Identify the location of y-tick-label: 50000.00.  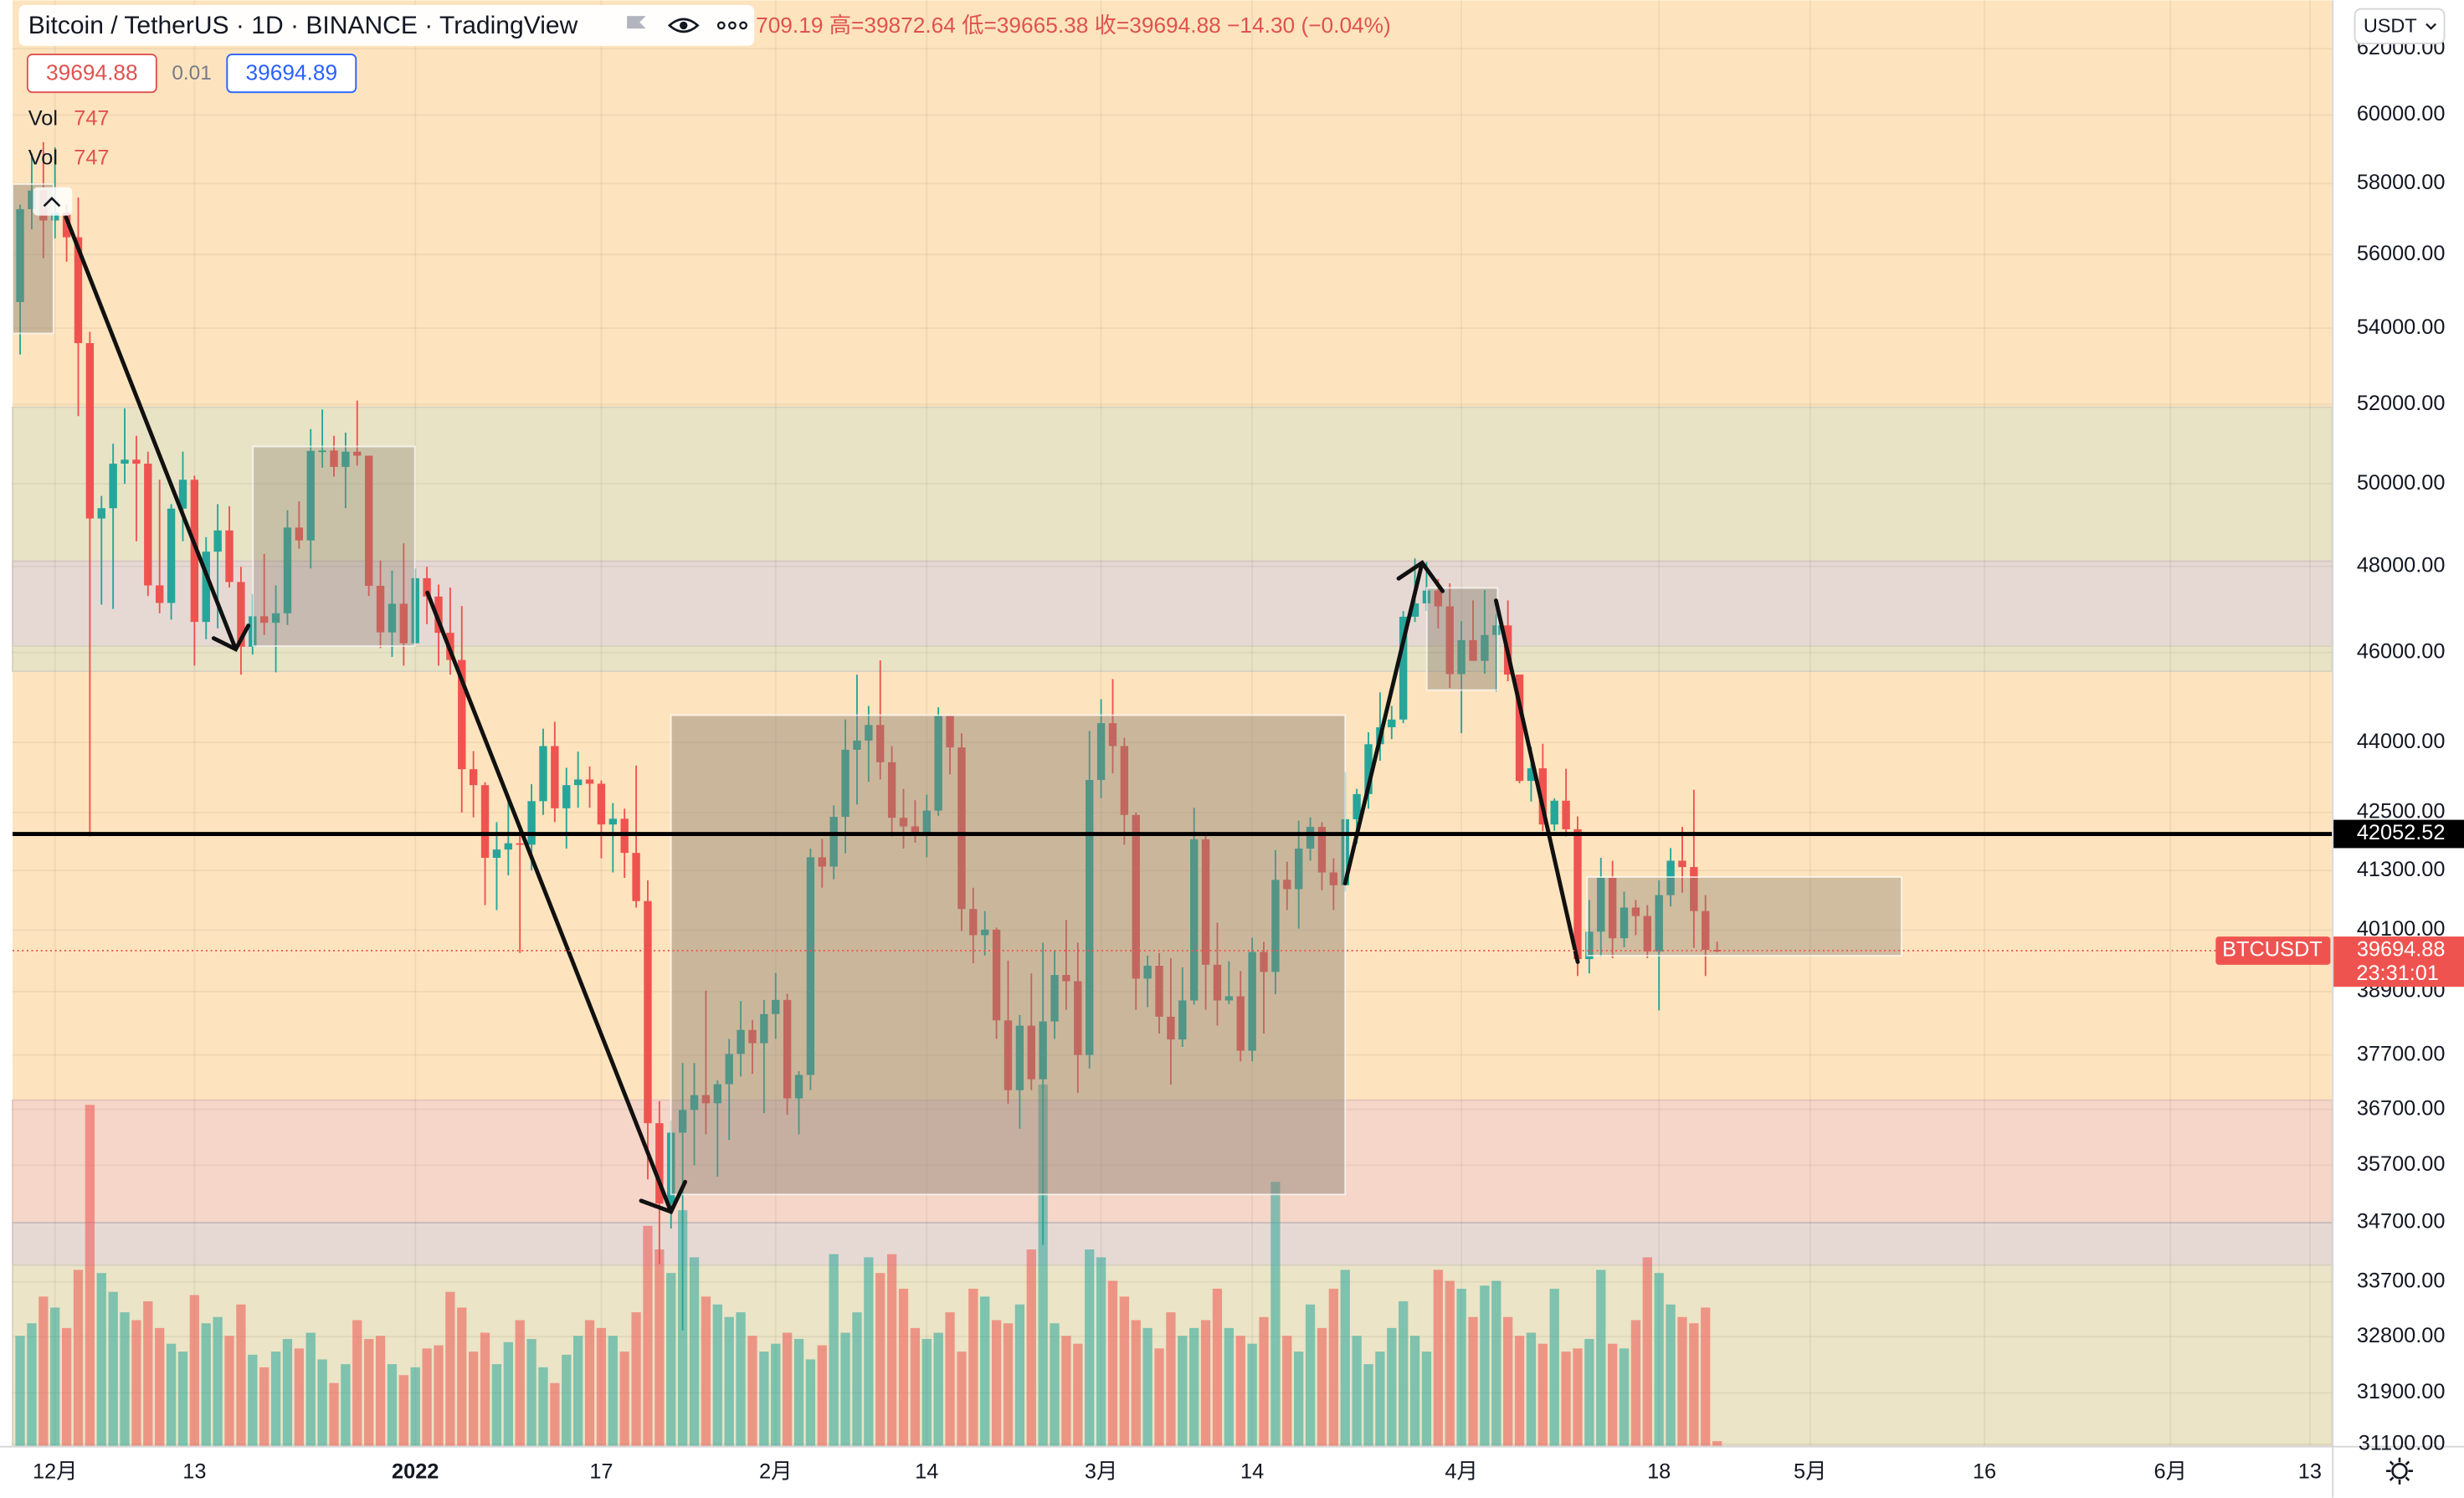
(2401, 483).